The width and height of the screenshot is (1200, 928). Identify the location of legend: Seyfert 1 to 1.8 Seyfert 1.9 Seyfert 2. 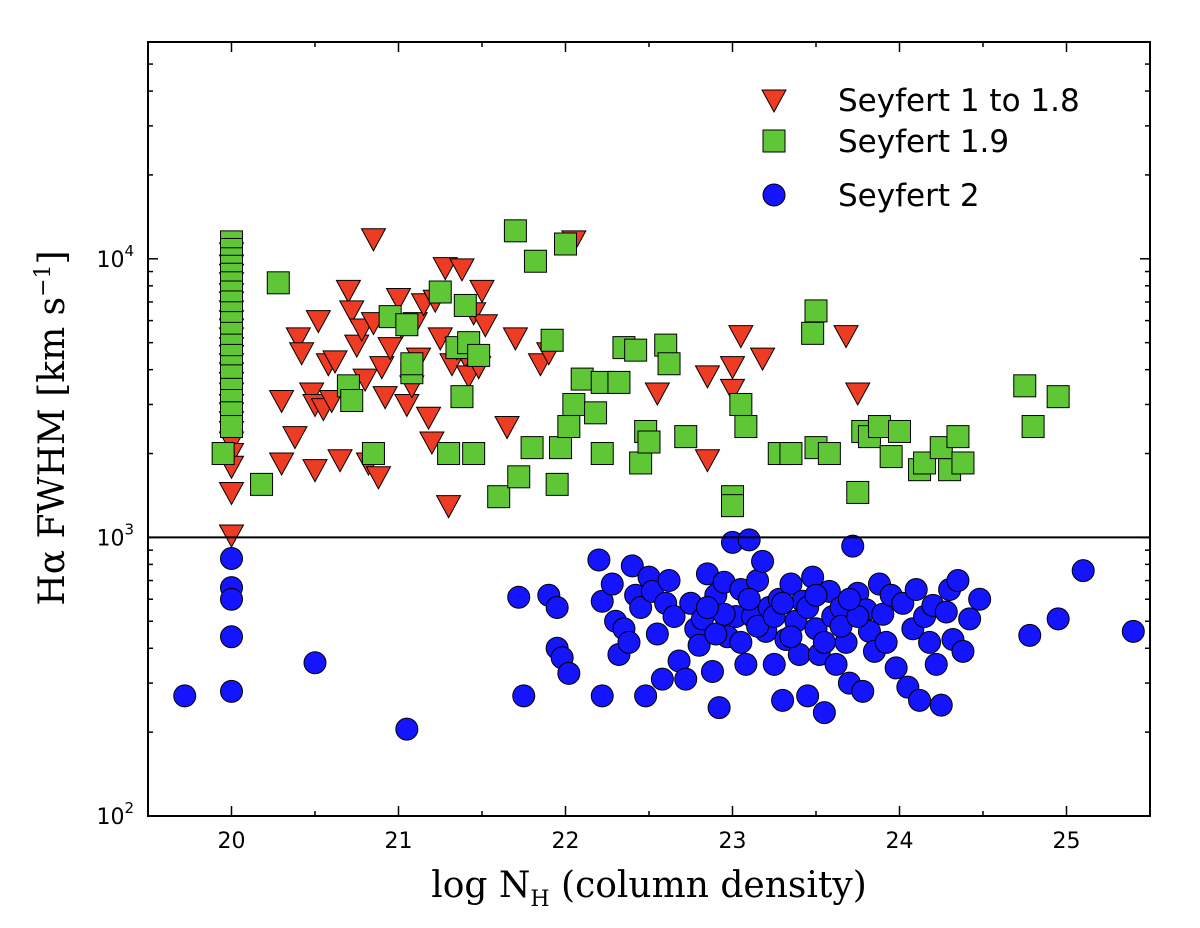
(920, 148).